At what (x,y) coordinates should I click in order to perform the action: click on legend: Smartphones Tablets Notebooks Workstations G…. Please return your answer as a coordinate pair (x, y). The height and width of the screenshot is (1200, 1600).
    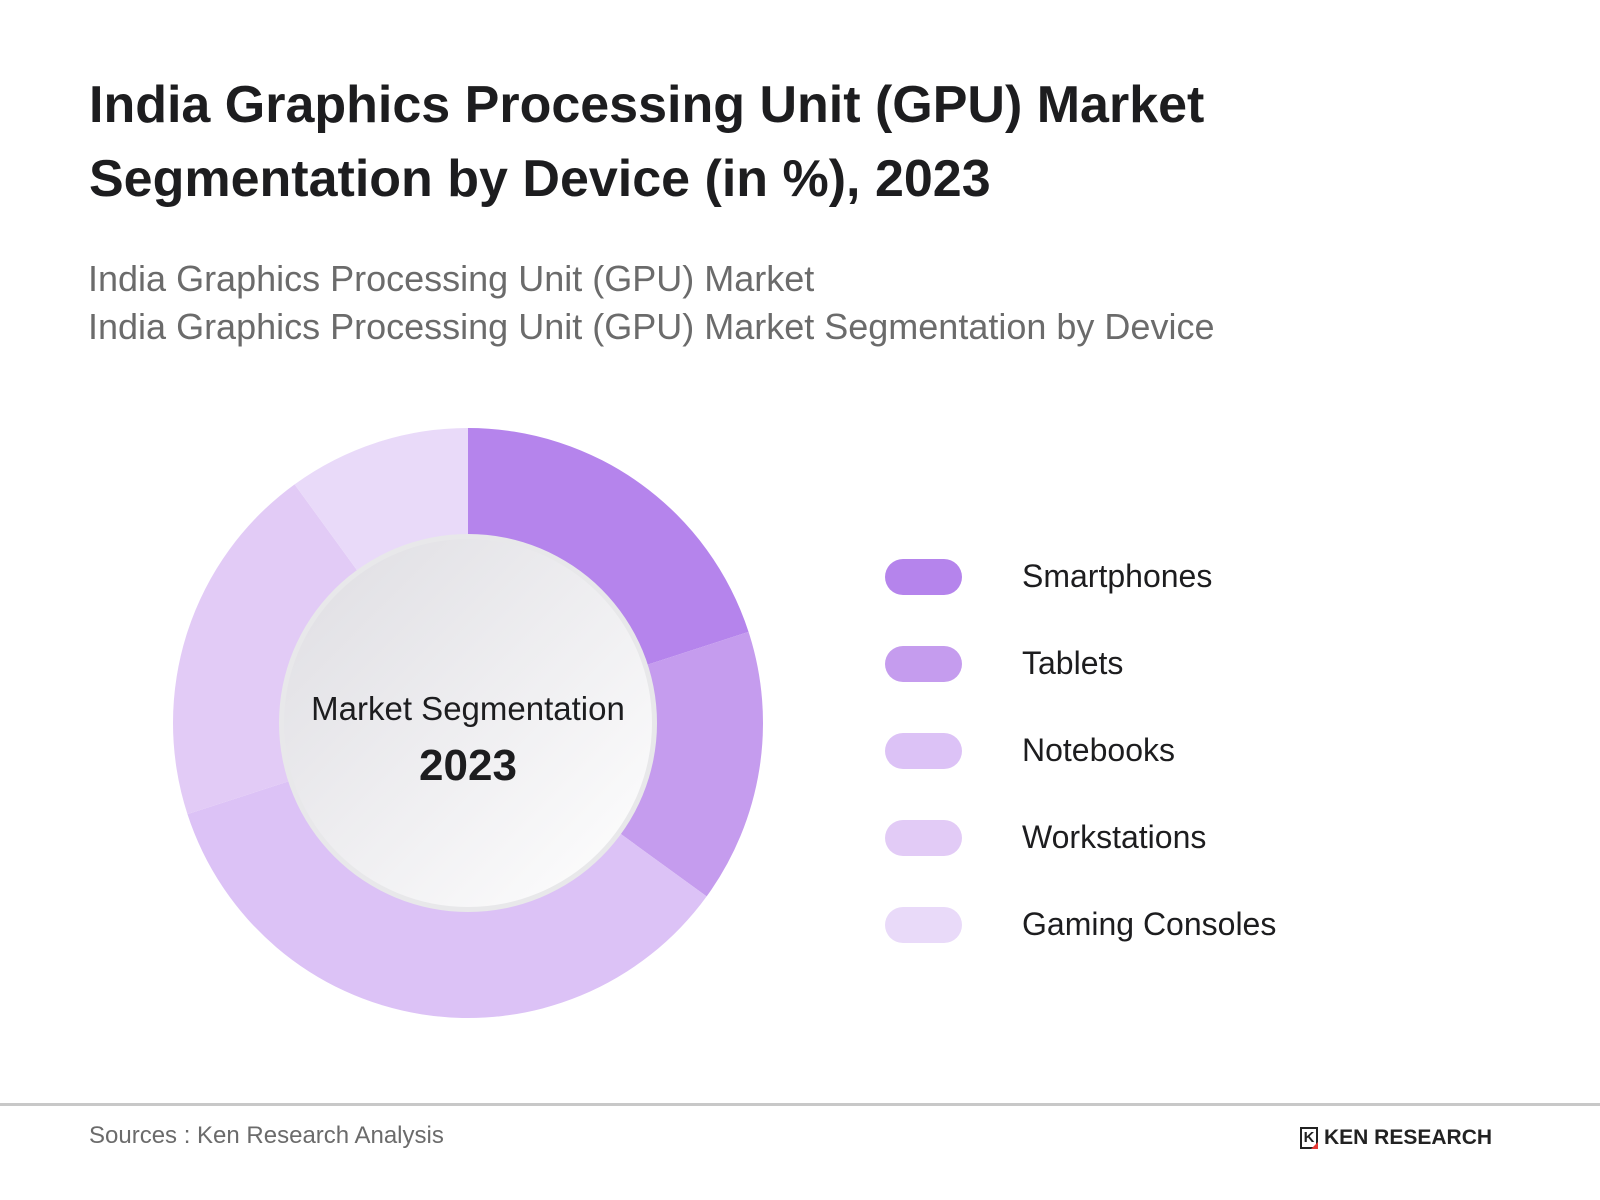
    Looking at the image, I should click on (1080, 750).